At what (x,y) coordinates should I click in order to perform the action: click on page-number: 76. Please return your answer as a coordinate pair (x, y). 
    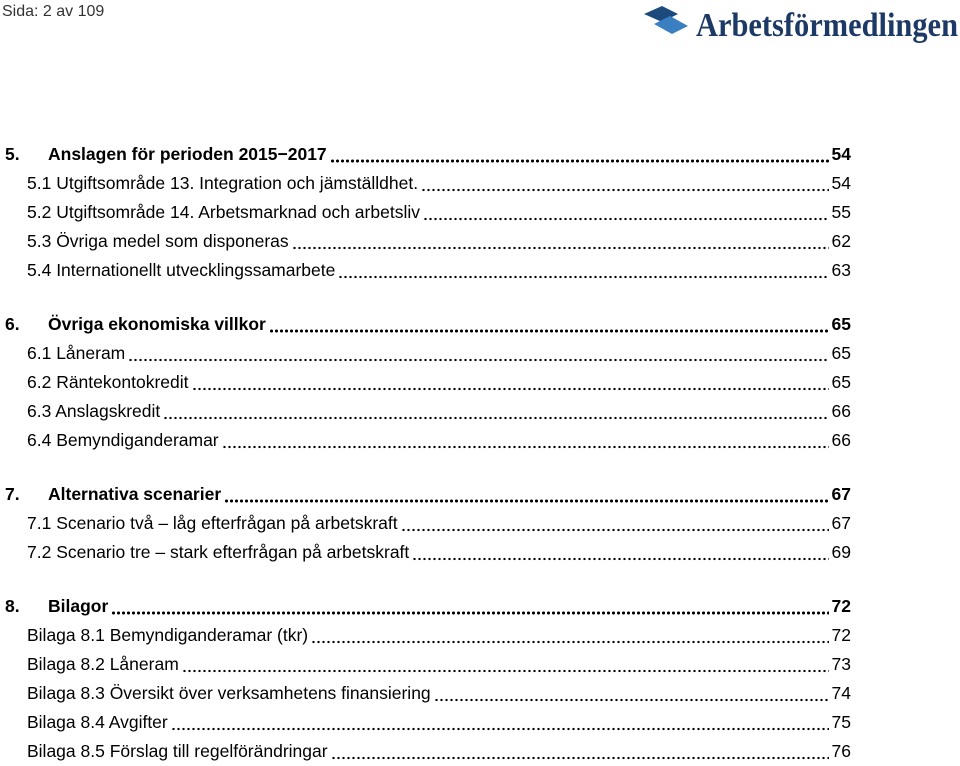
    Looking at the image, I should click on (841, 751).